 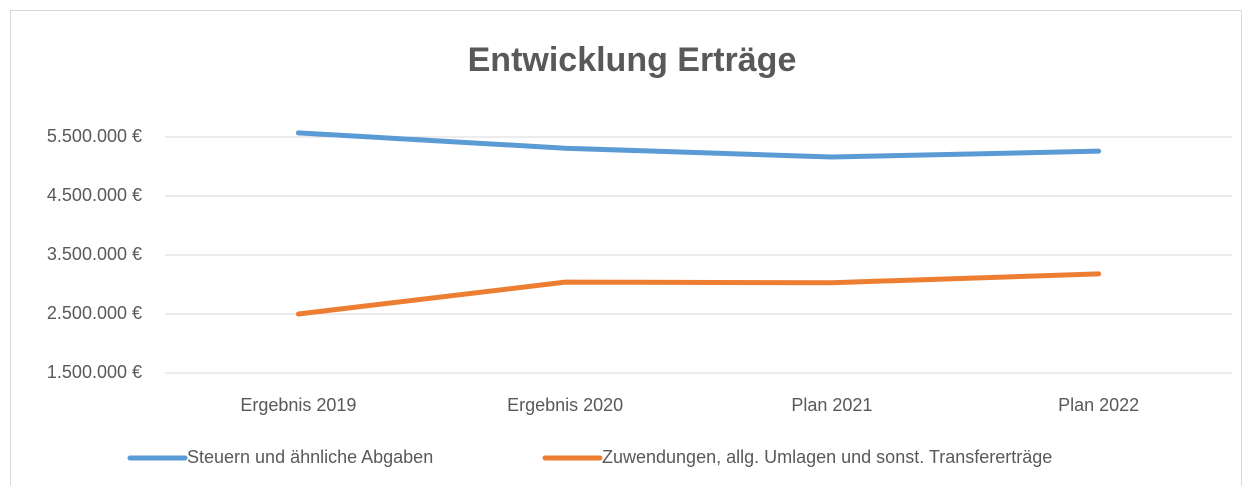 I want to click on y-tick-label: 2.500.000 €, so click(x=94, y=313).